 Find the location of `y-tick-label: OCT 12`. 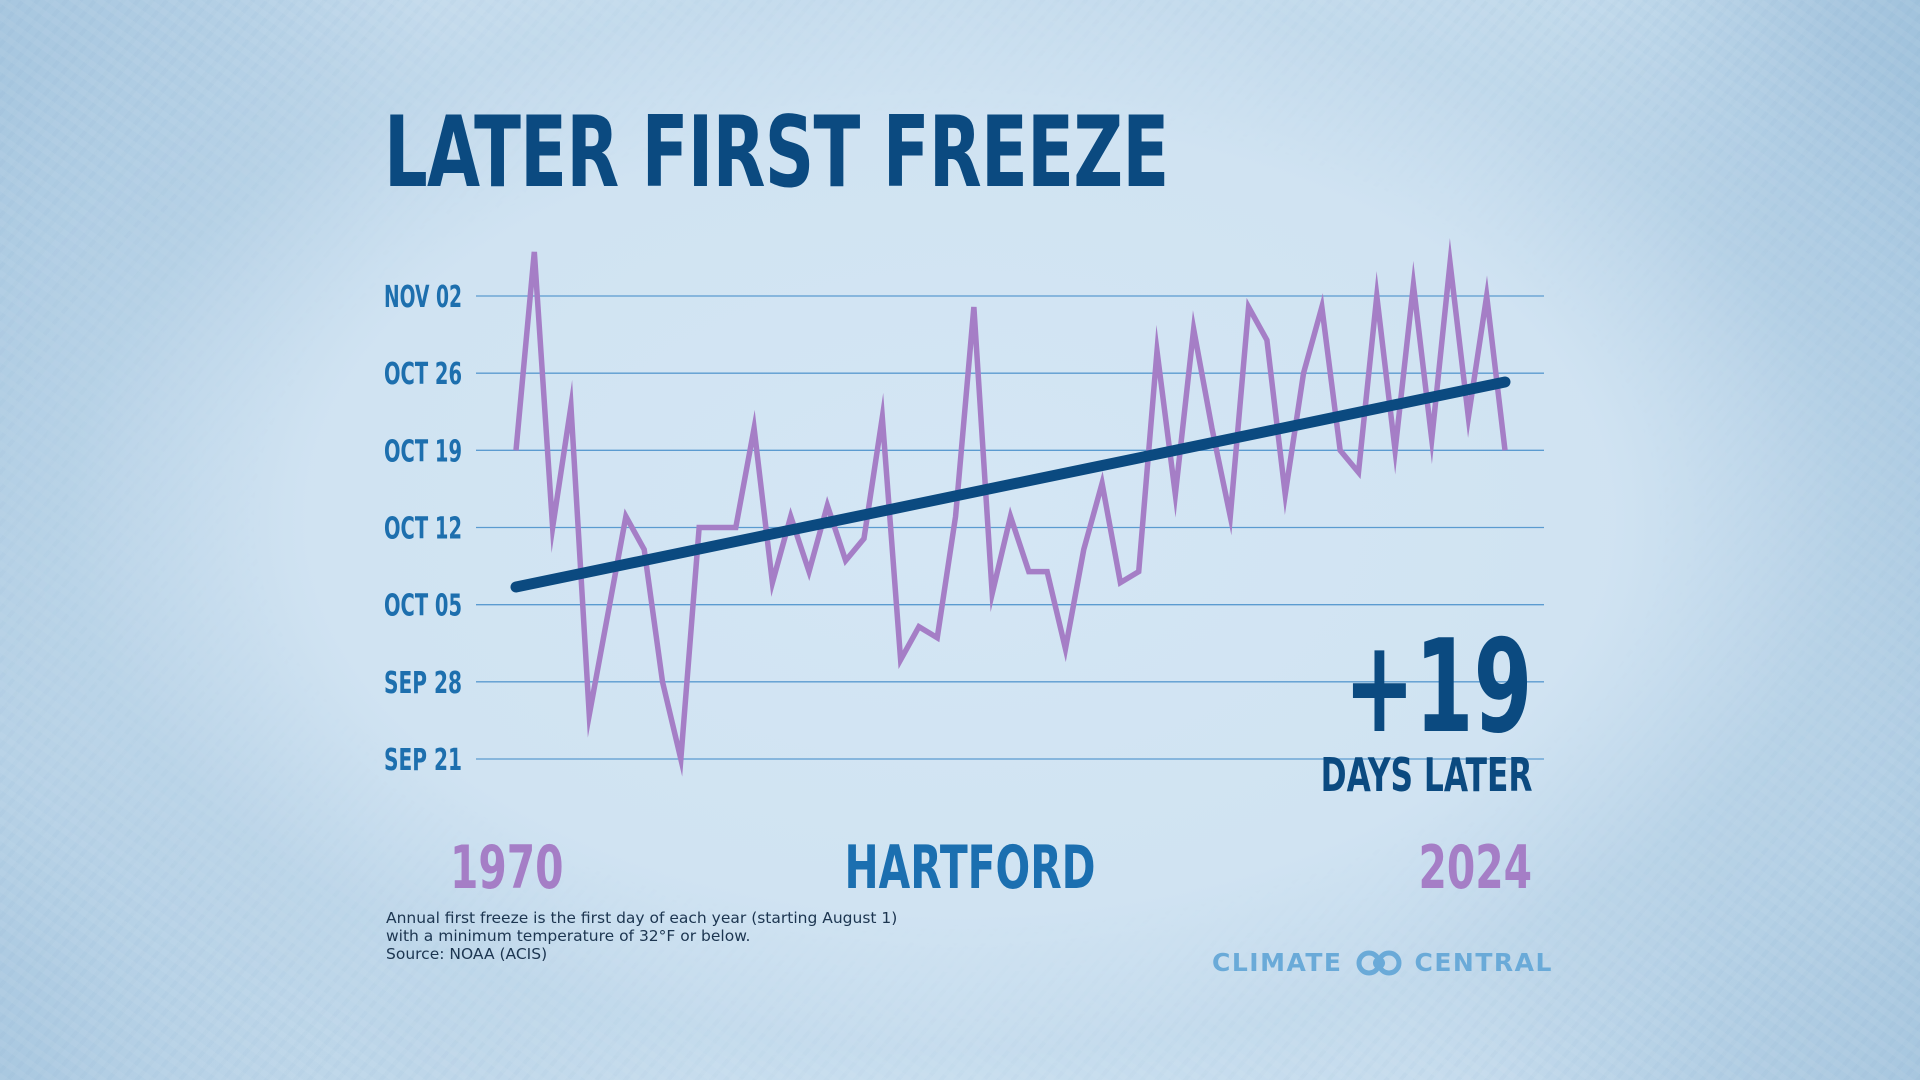

y-tick-label: OCT 12 is located at coordinates (423, 529).